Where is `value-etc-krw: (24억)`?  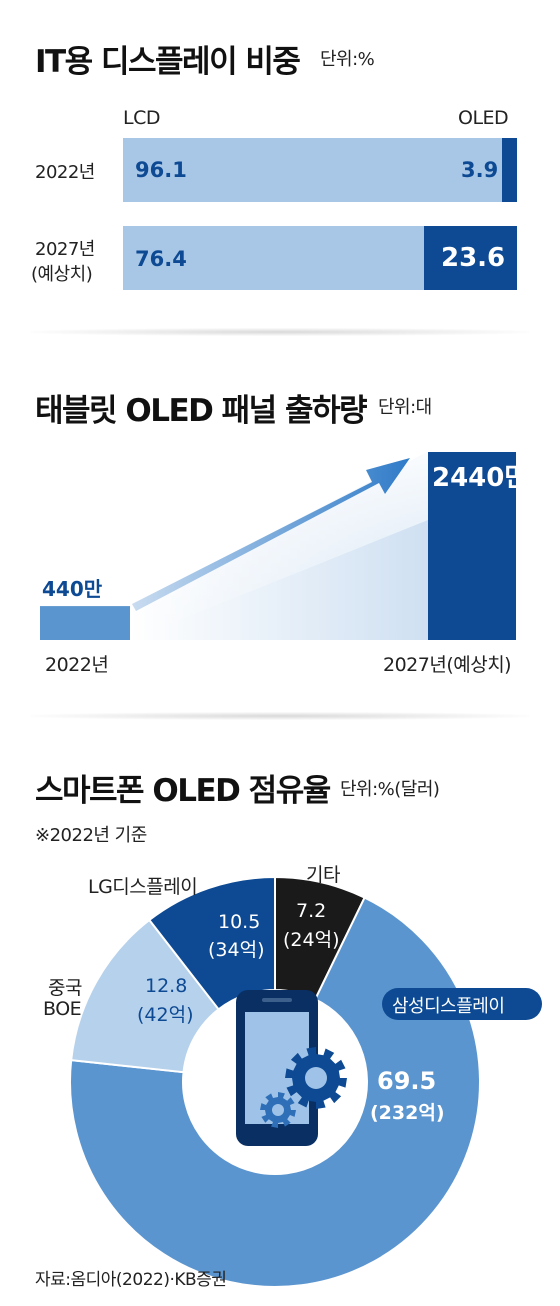
value-etc-krw: (24억) is located at coordinates (311, 940).